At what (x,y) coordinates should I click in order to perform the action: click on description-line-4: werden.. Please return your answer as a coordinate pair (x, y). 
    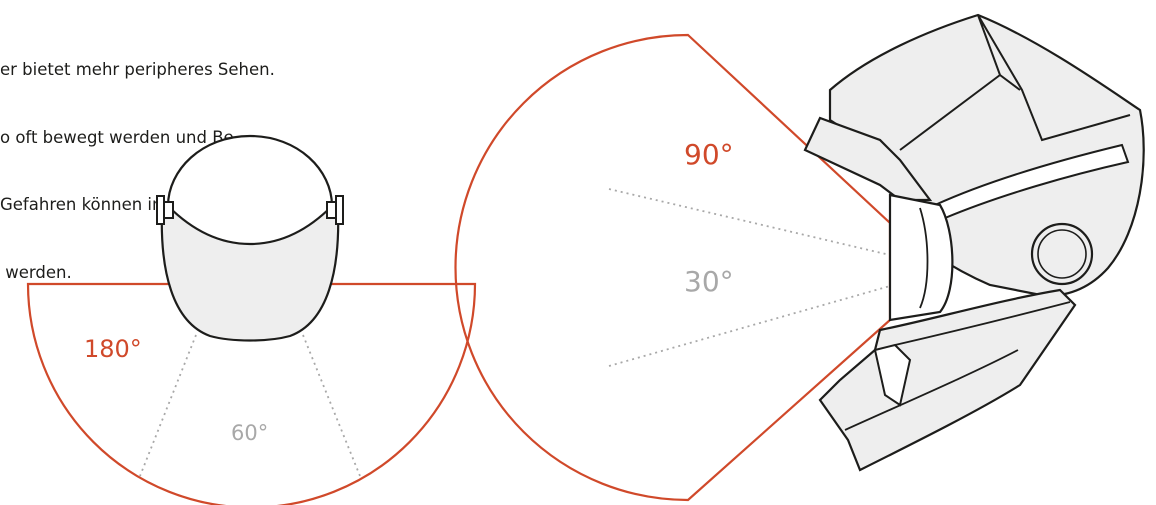
    Looking at the image, I should click on (36, 272).